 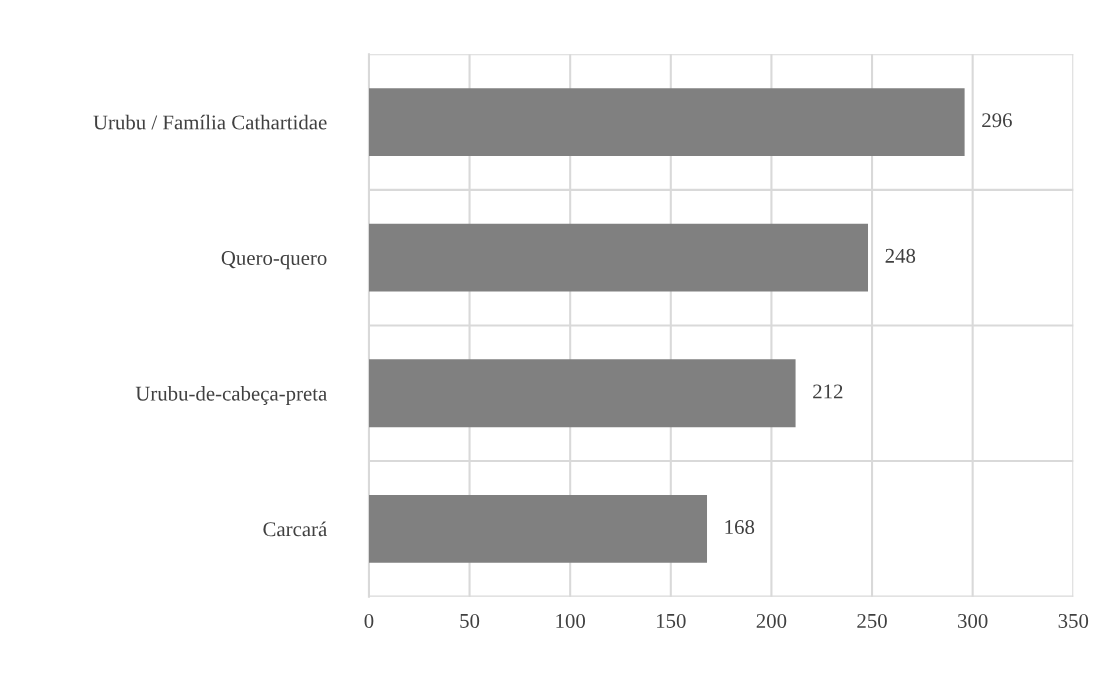 I want to click on y-tick-label: Quero-quero, so click(x=274, y=260).